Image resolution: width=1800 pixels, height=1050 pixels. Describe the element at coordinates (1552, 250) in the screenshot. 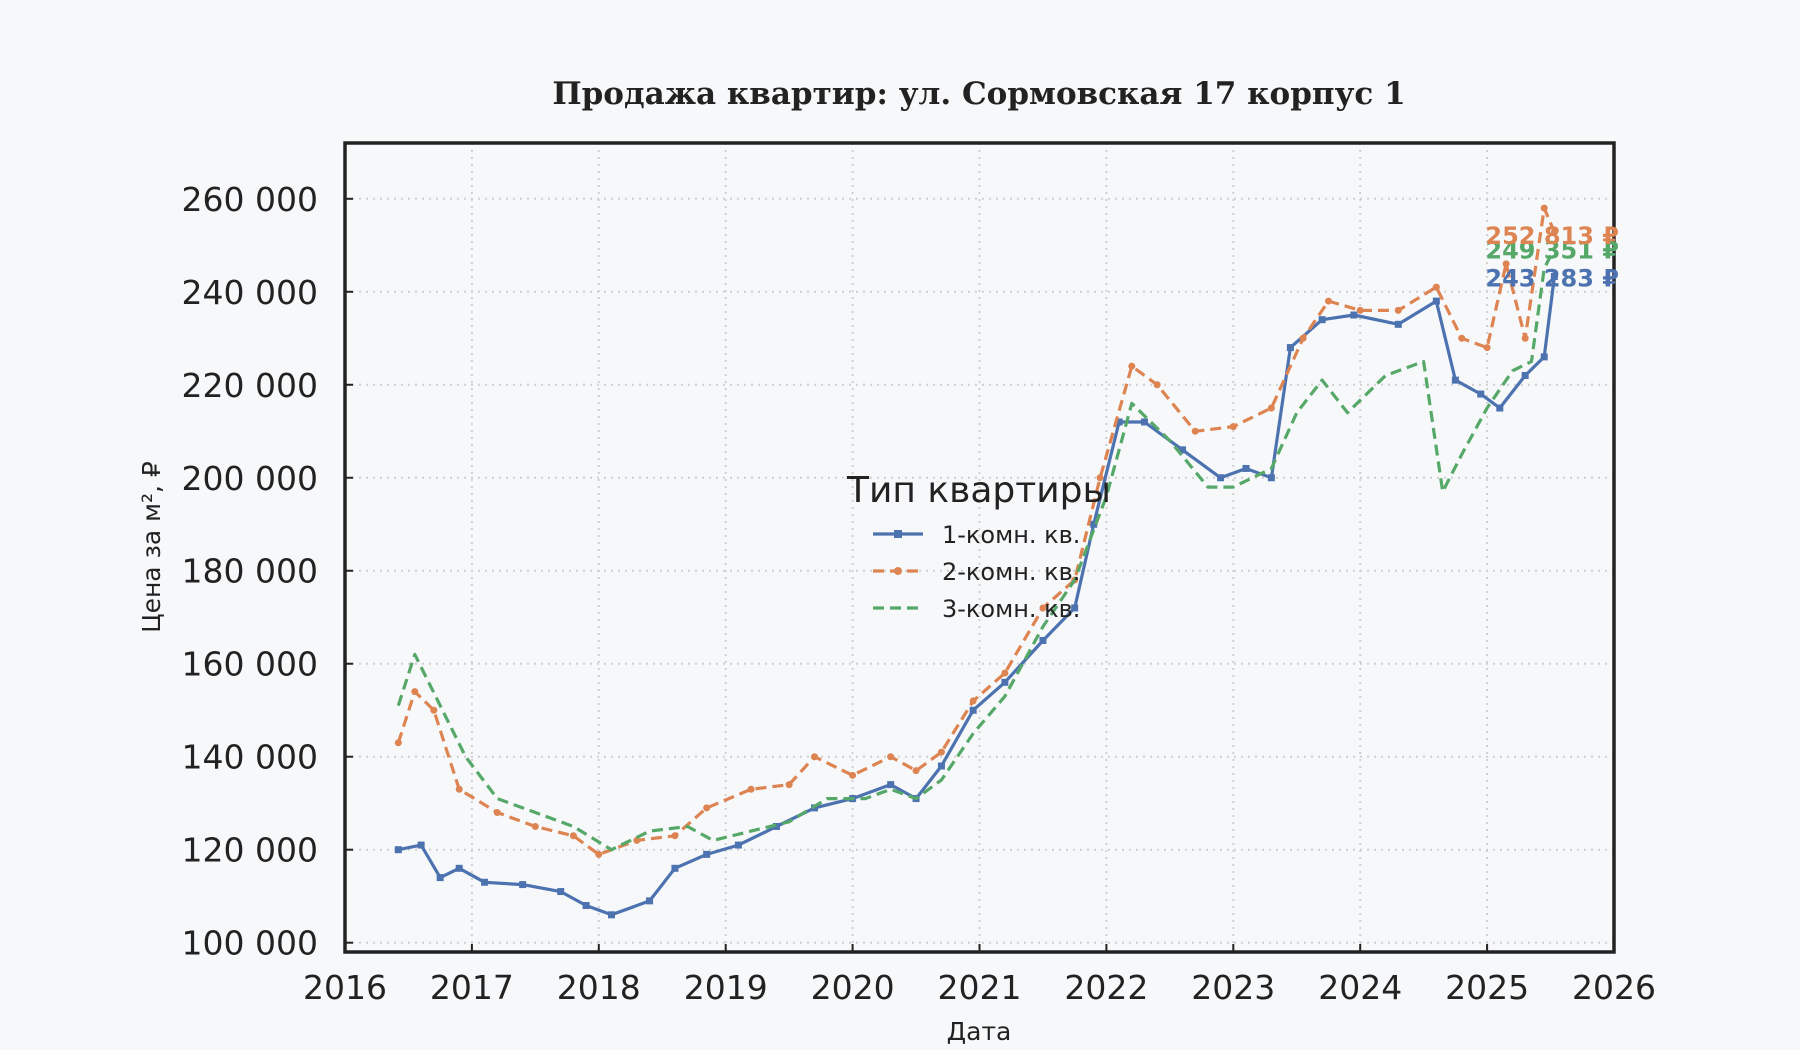

I see `series-end-label: 249 351 ₽` at that location.